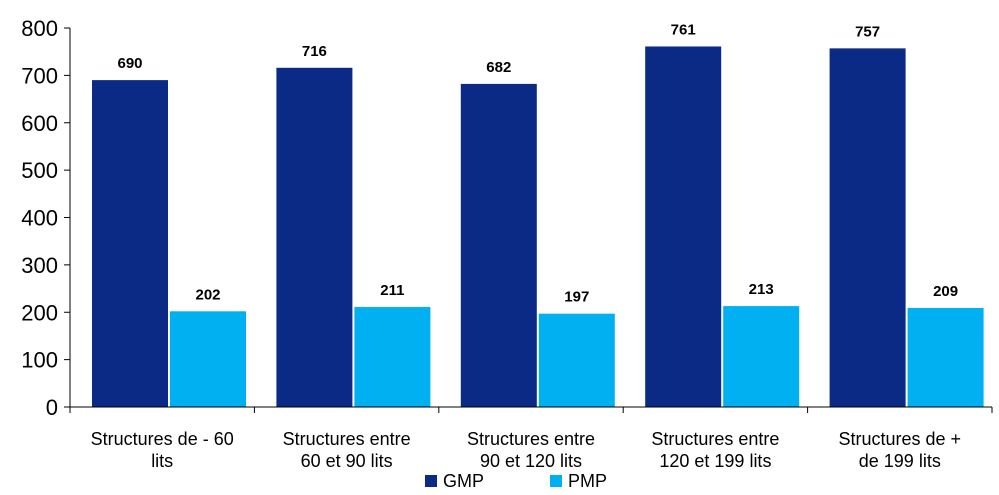 The width and height of the screenshot is (999, 495). Describe the element at coordinates (39, 28) in the screenshot. I see `y-tick-label: 800` at that location.